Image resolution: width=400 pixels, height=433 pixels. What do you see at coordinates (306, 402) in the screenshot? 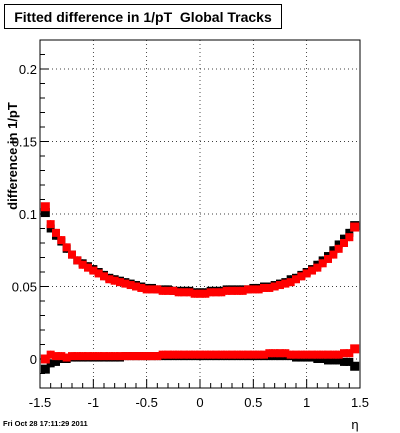
I see `x-tick-label: 1` at bounding box center [306, 402].